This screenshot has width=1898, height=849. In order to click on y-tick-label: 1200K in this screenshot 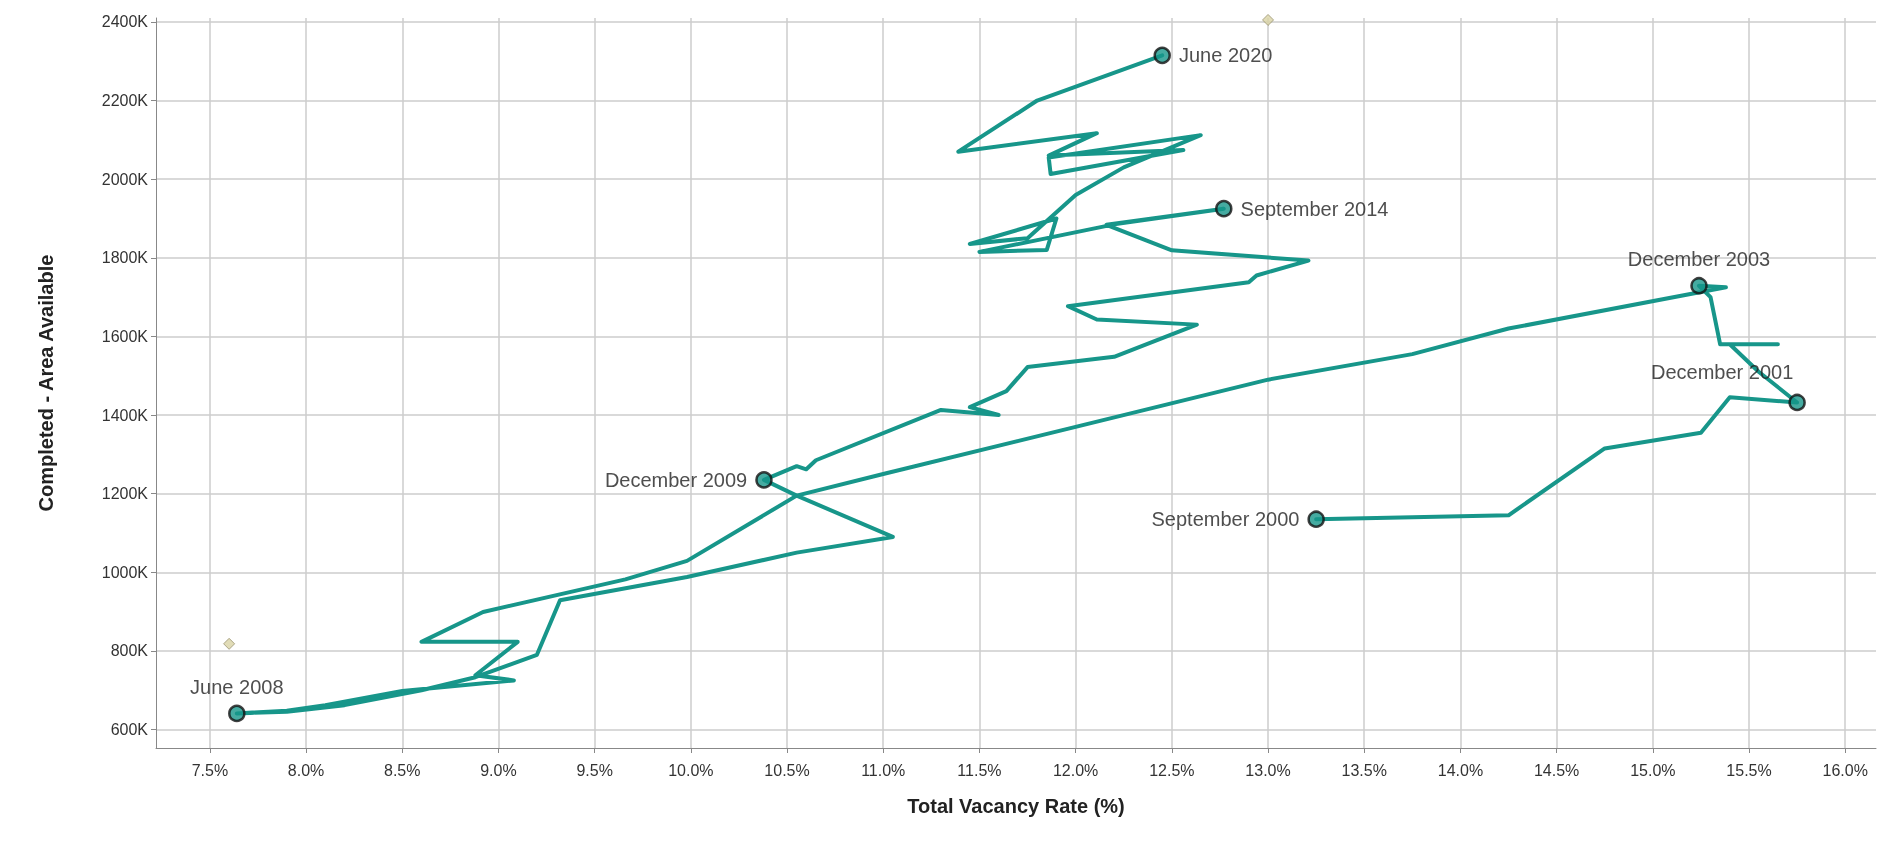, I will do `click(125, 494)`.